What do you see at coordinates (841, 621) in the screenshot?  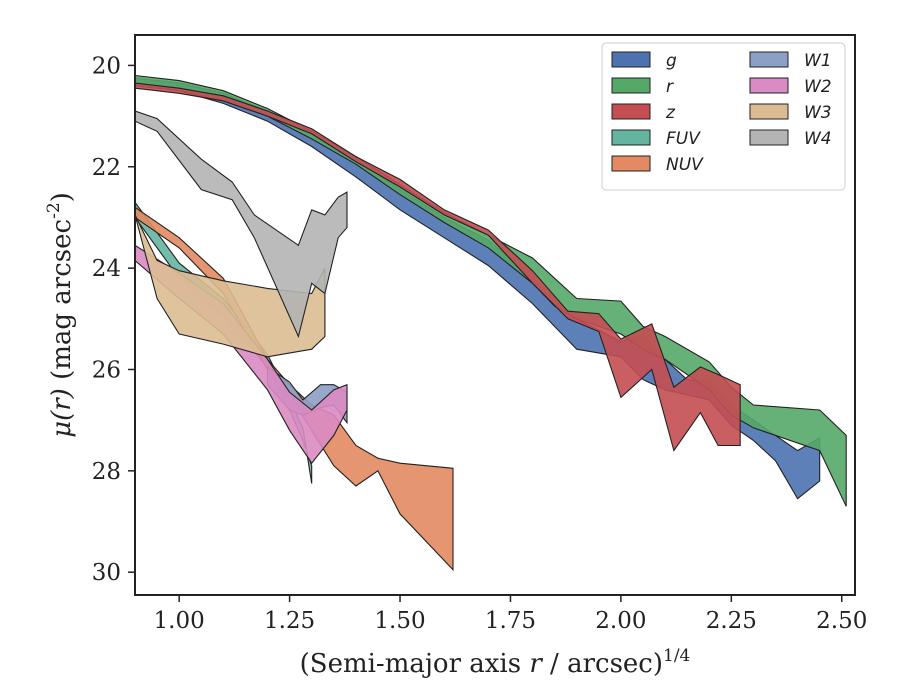 I see `x-tick-label: 2.50` at bounding box center [841, 621].